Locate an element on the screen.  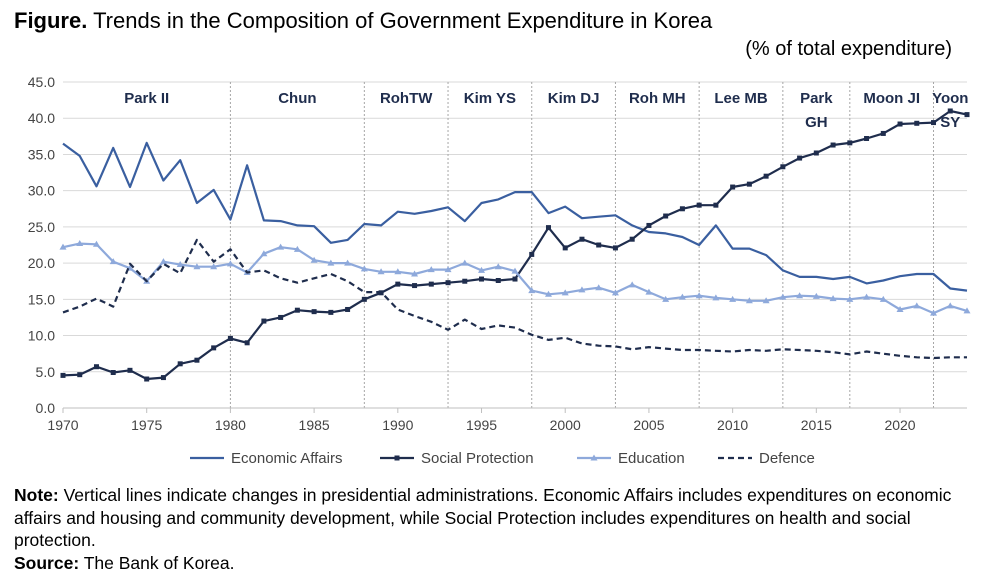
y-tick-label: 25.0 is located at coordinates (41, 227).